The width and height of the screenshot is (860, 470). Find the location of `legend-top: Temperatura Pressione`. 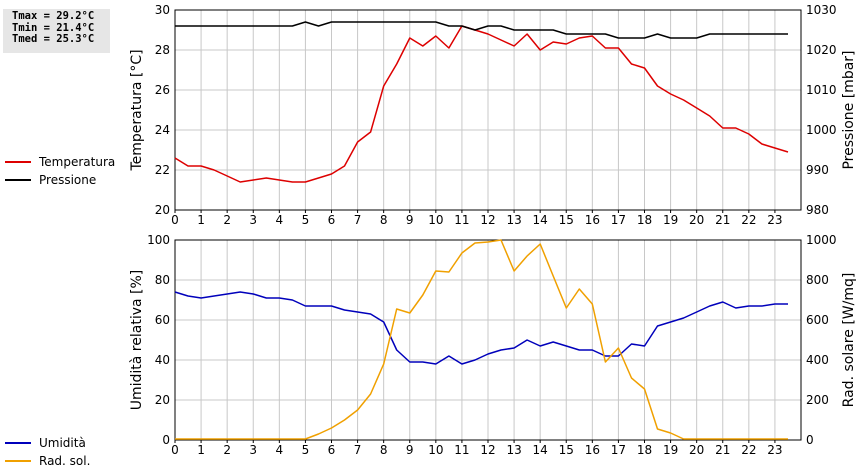

legend-top: Temperatura Pressione is located at coordinates (60, 171).